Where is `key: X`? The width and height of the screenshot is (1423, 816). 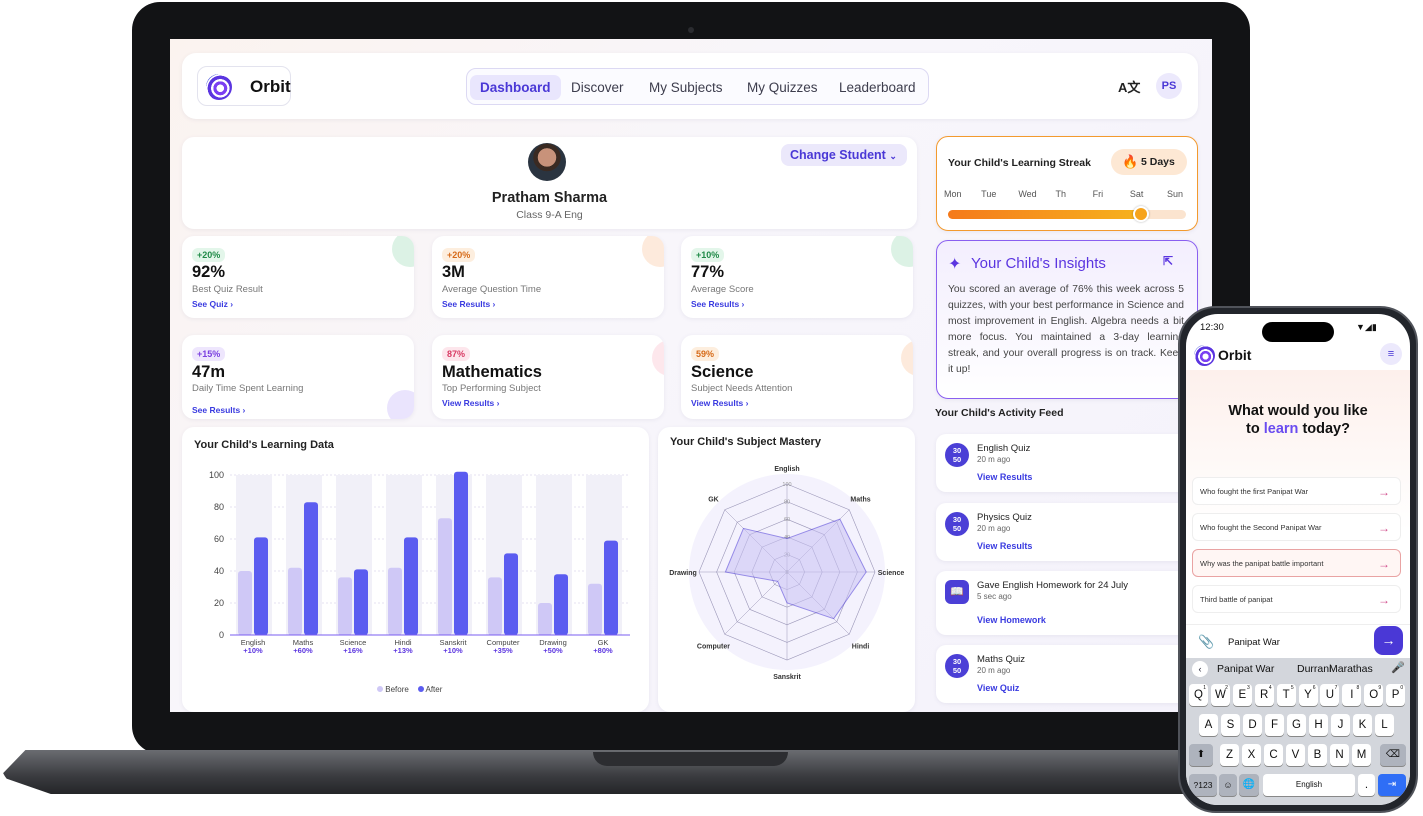
key: X is located at coordinates (1251, 755).